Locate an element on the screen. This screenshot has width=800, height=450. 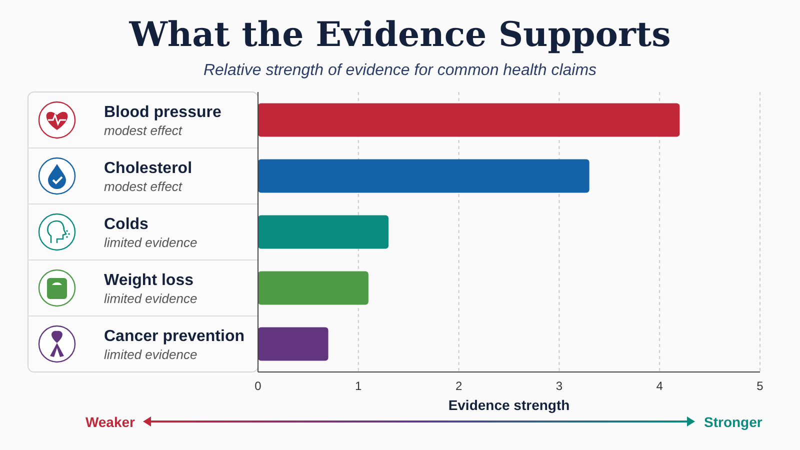
y-tick-label: Blood pressure is located at coordinates (163, 112).